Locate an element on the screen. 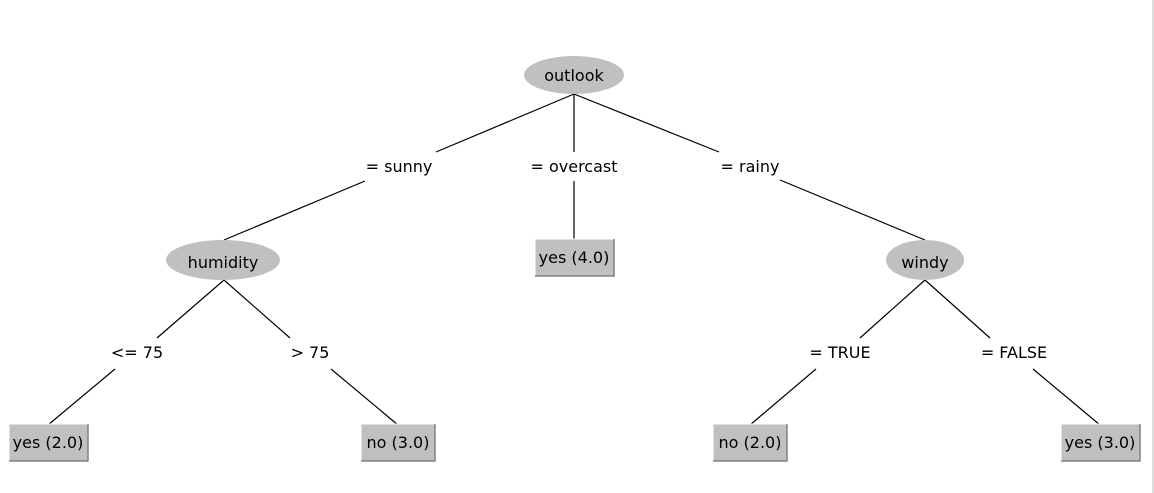 Image resolution: width=1154 pixels, height=493 pixels. node-outlook-shape is located at coordinates (574, 75).